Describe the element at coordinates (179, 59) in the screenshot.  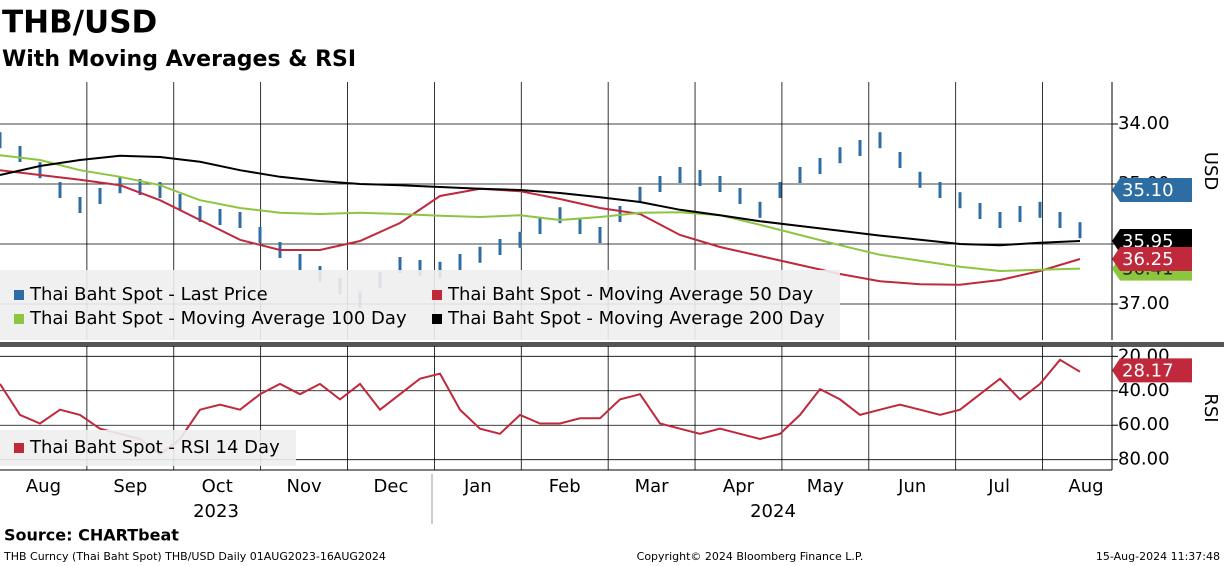
I see `chart-subtitle: With Moving Averages & RSI` at that location.